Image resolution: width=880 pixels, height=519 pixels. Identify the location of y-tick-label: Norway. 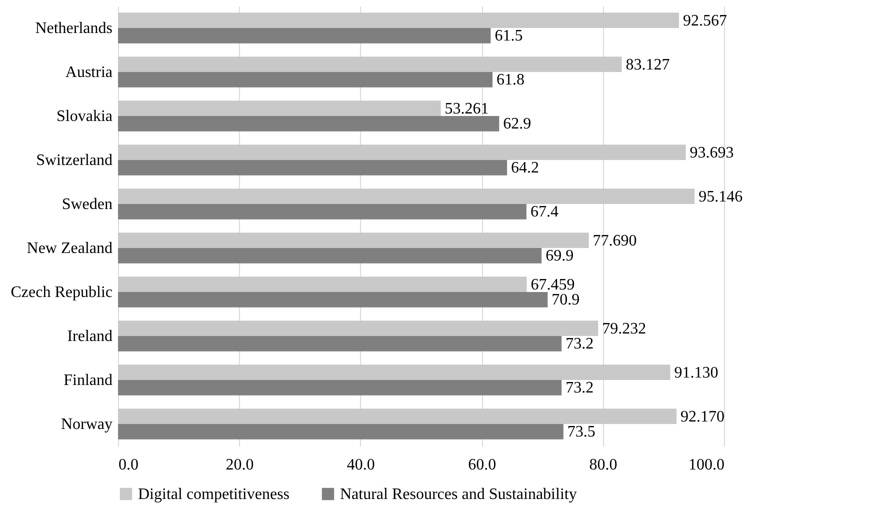
(86, 424).